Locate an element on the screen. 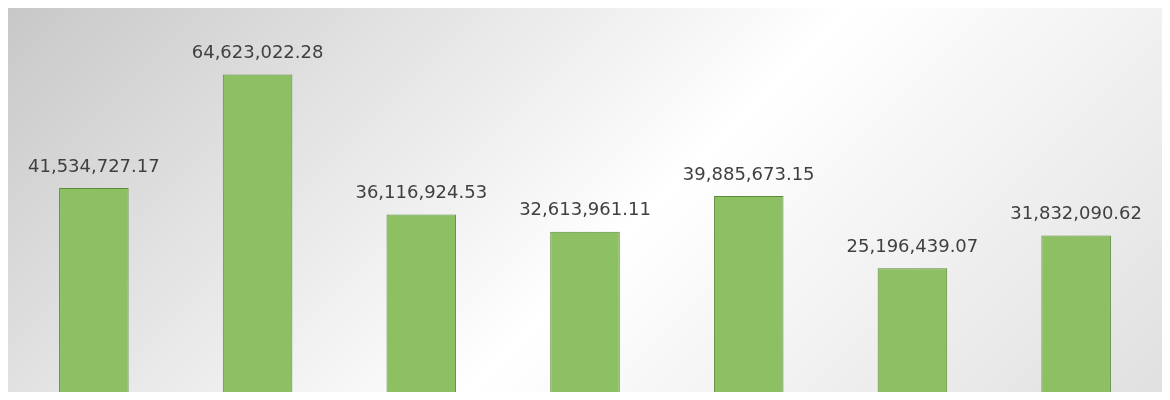  data-label: 25,196,439.07 is located at coordinates (912, 245).